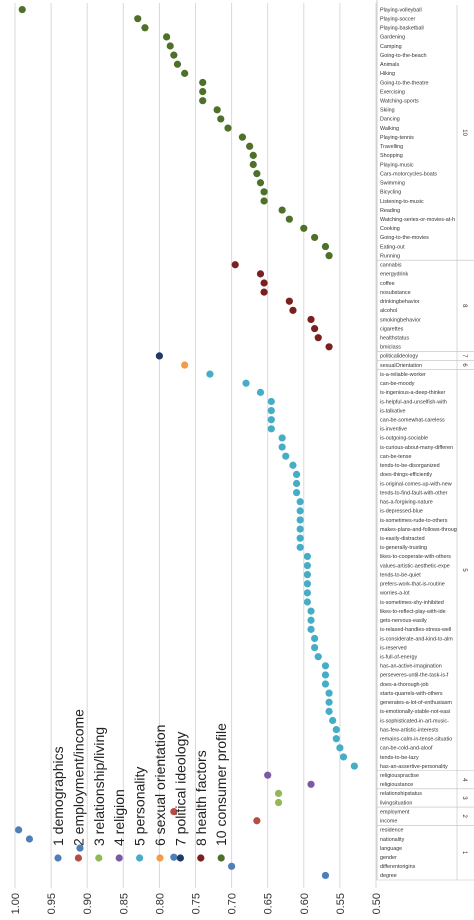  What do you see at coordinates (58, 796) in the screenshot?
I see `legend-label: 1 demographics` at bounding box center [58, 796].